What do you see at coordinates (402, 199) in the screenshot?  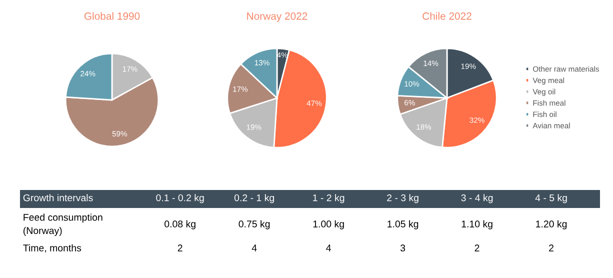 I see `text: 2 - 3 kg` at bounding box center [402, 199].